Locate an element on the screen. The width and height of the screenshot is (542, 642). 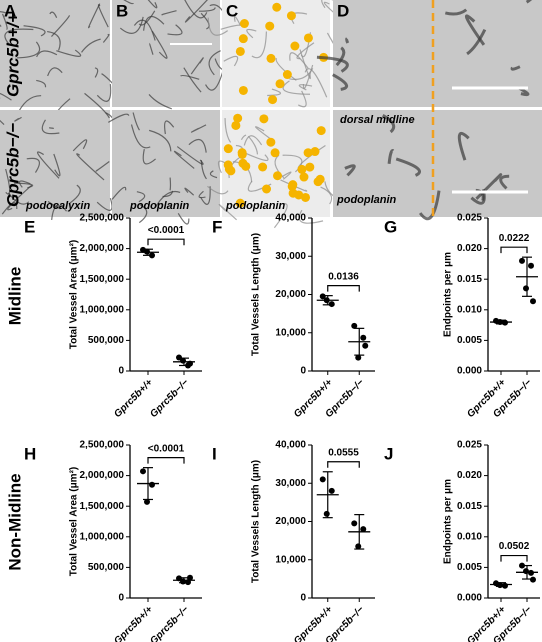
p-value: <0.0001 is located at coordinates (166, 448).